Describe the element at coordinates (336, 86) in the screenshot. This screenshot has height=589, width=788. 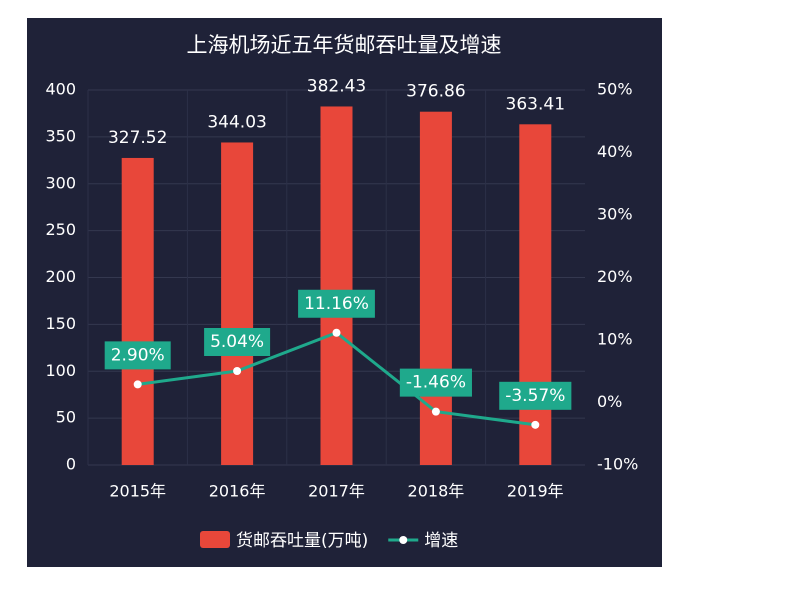
I see `bar-value-label: 382.43` at that location.